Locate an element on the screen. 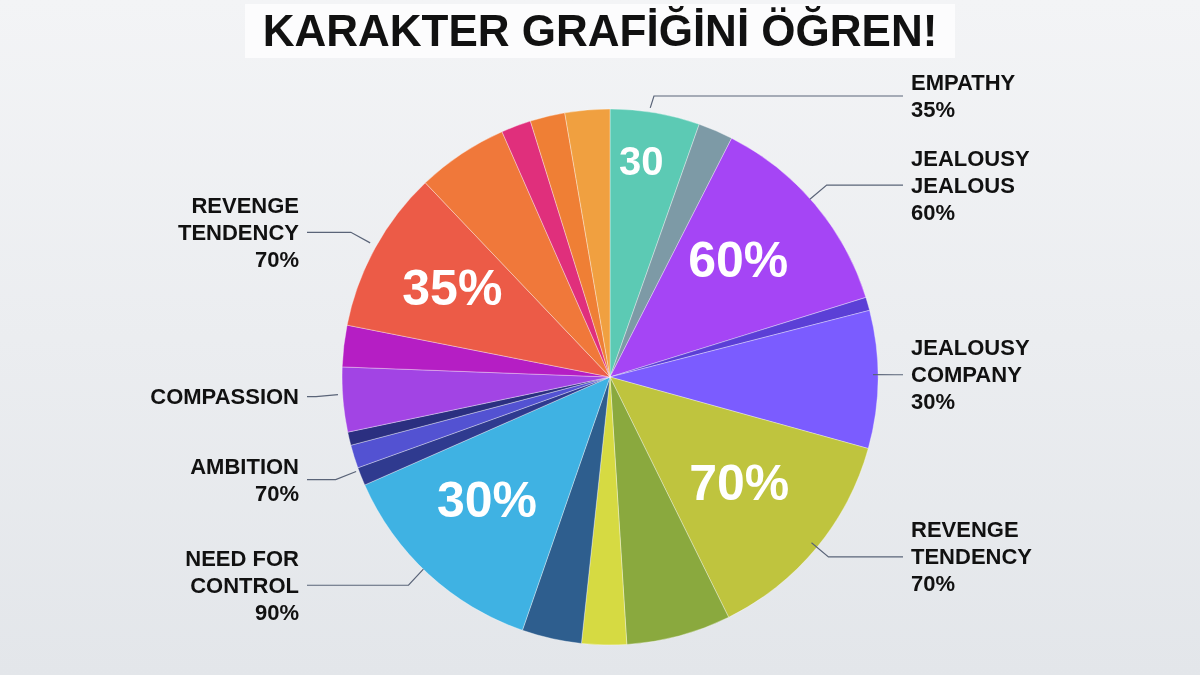  text: 35% is located at coordinates (452, 288).